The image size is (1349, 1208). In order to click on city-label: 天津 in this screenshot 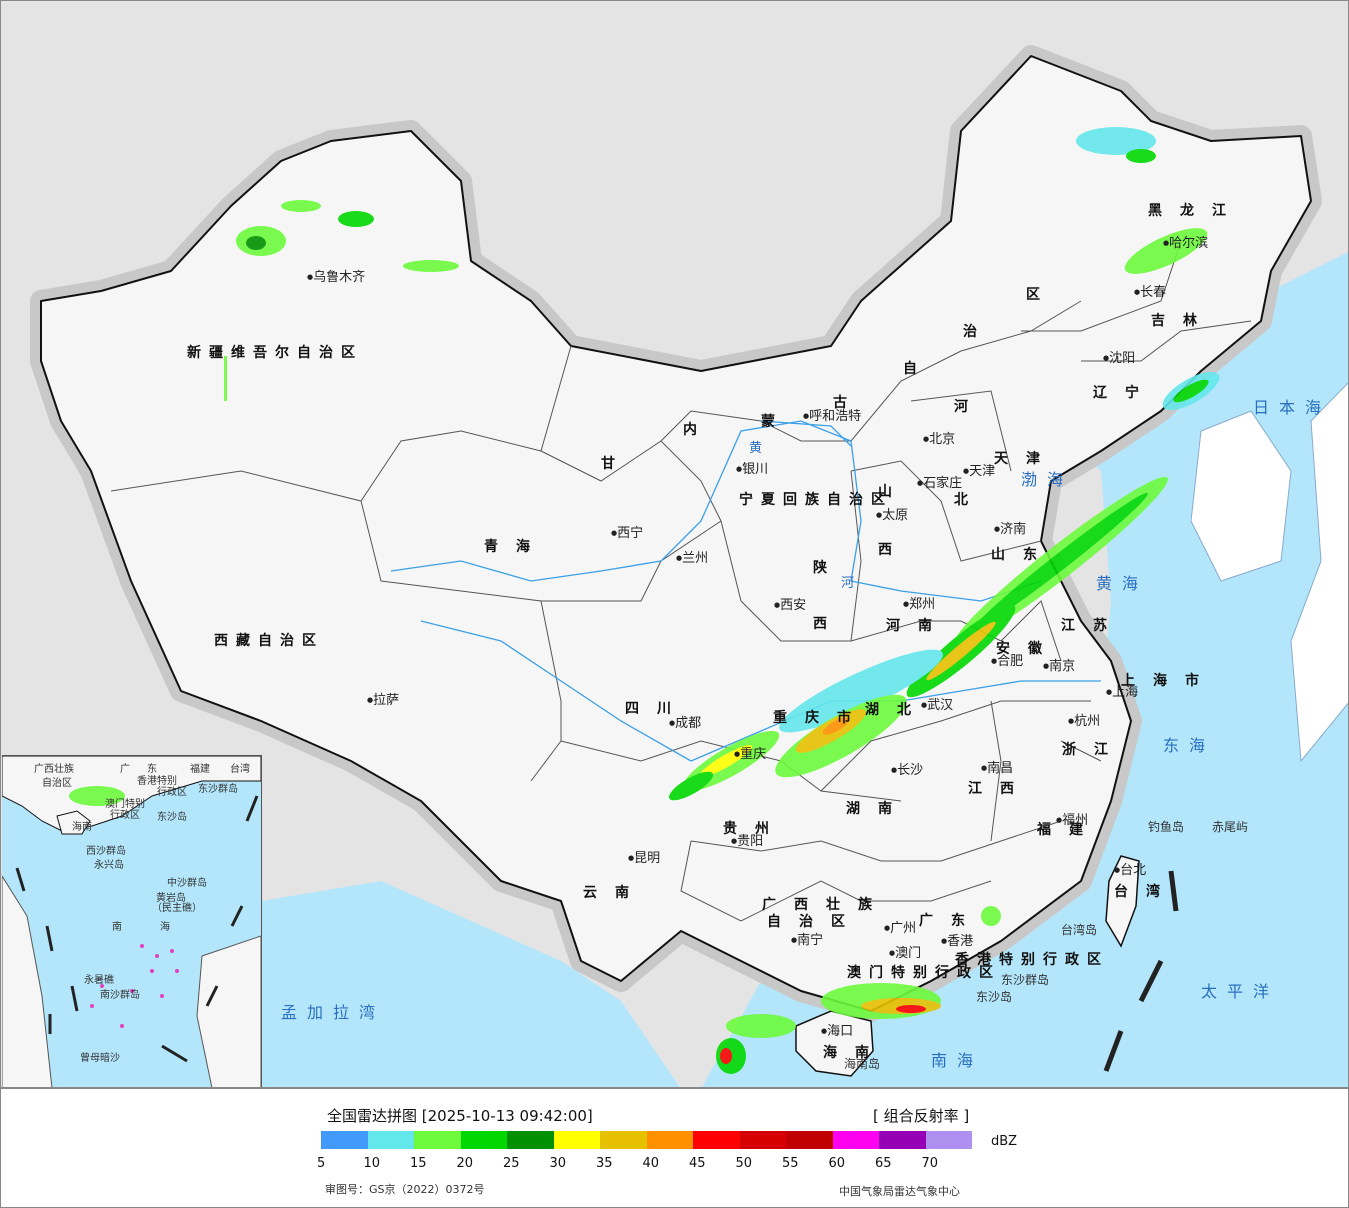, I will do `click(979, 471)`.